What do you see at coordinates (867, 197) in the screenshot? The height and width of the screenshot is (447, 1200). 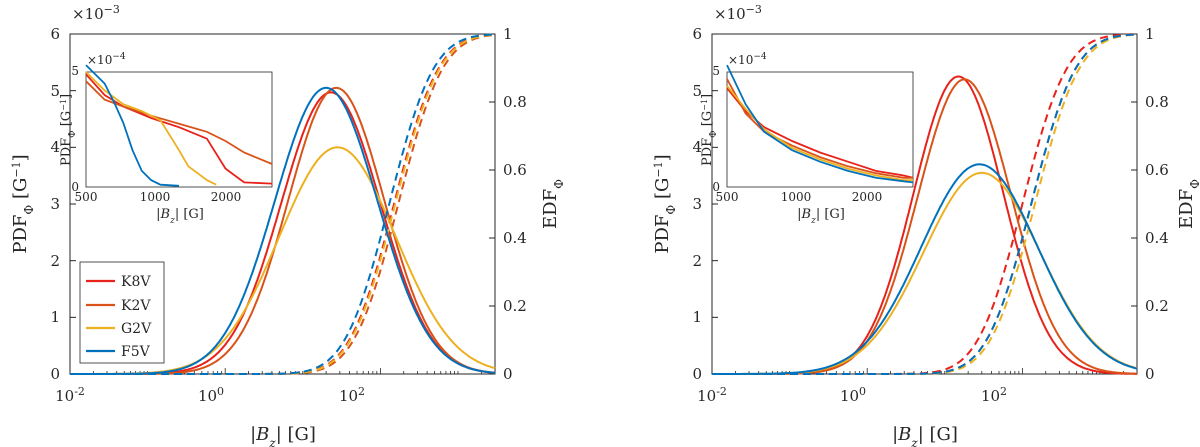 I see `right-inset-xtick-2: 2000` at bounding box center [867, 197].